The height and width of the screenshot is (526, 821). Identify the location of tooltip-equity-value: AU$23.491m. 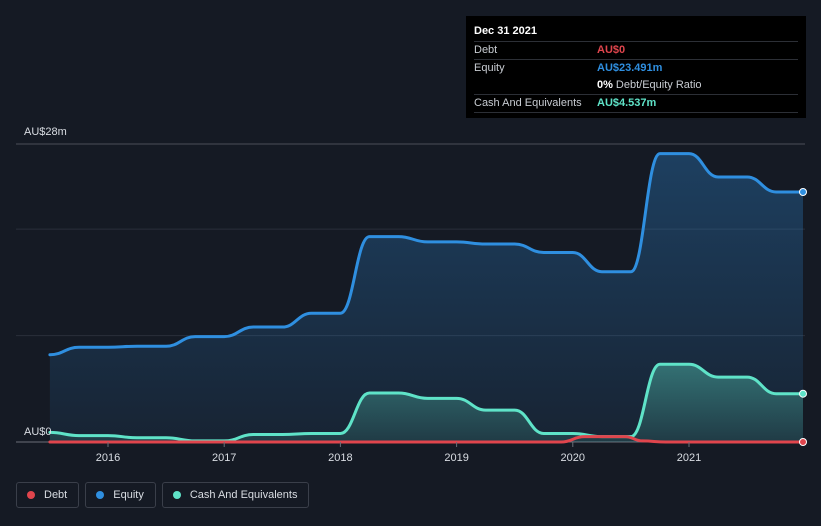
(630, 68).